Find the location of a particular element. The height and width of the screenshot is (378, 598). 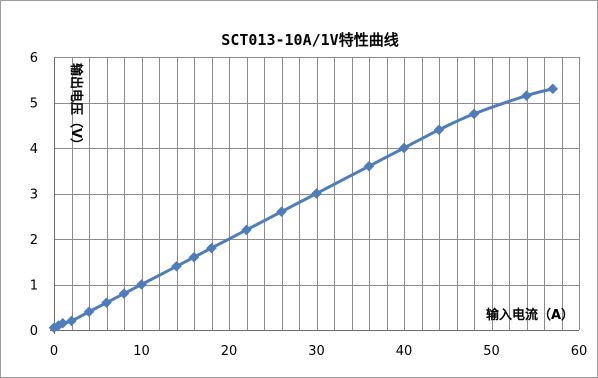

x-tick-label: 30 is located at coordinates (316, 351).